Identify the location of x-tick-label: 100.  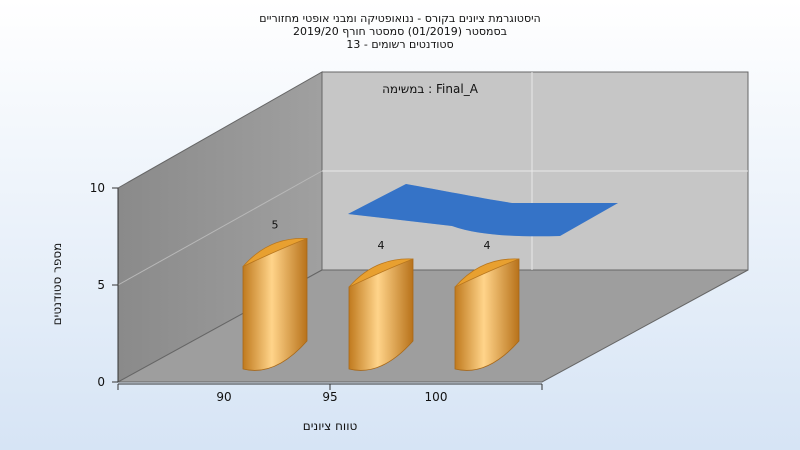
(436, 397).